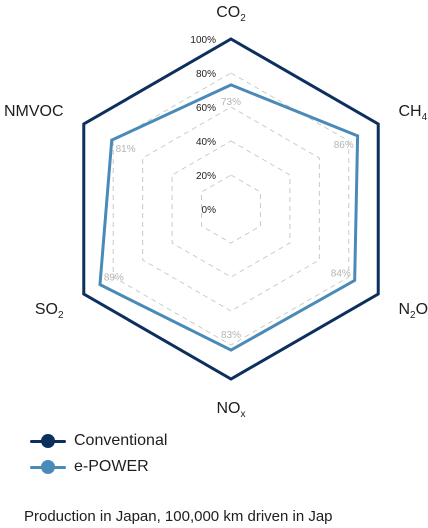 This screenshot has width=428, height=528. I want to click on tick-label-100: 100%, so click(203, 40).